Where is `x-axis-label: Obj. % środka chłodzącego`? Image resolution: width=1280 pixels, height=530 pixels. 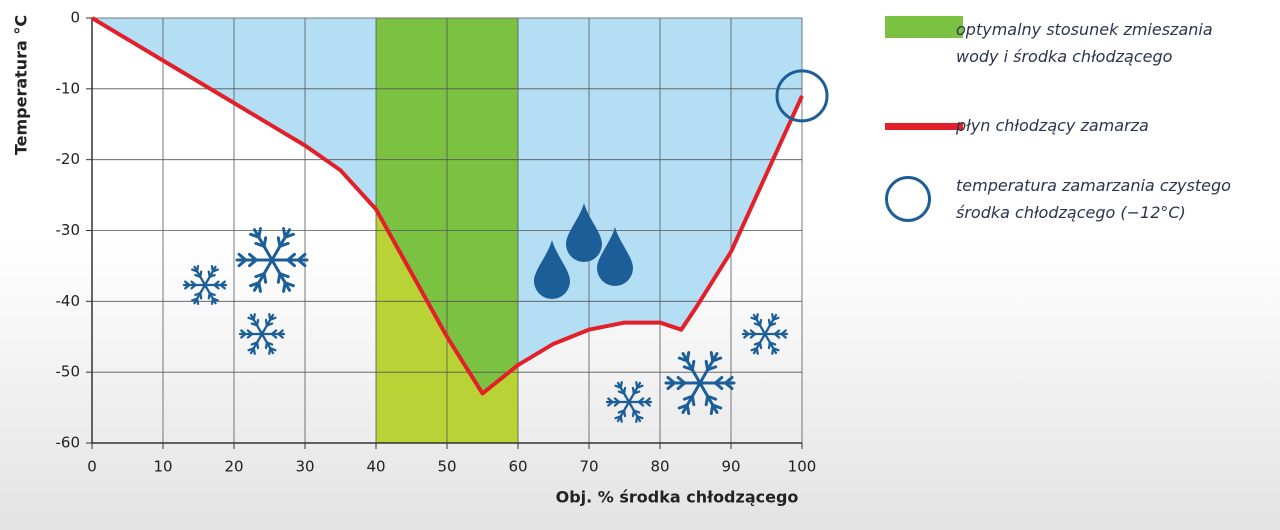 x-axis-label: Obj. % środka chłodzącego is located at coordinates (677, 497).